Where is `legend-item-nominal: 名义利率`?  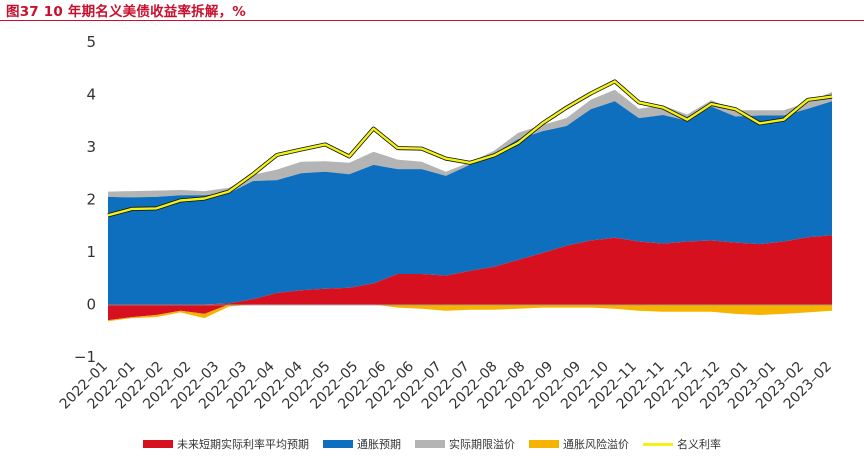 legend-item-nominal: 名义利率 is located at coordinates (682, 444).